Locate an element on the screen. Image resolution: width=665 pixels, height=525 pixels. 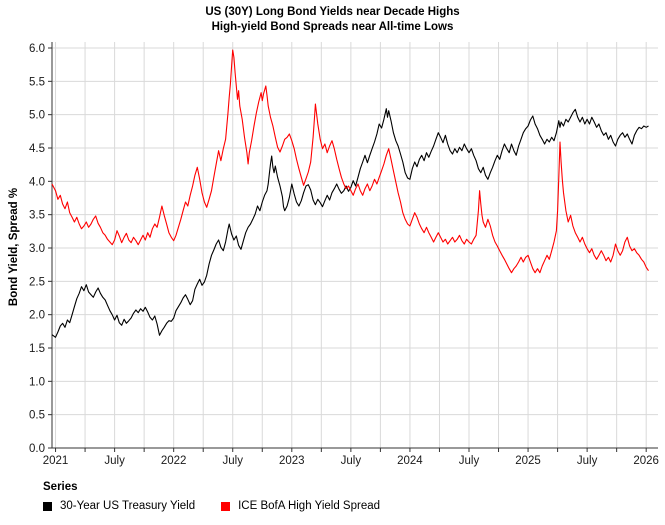
legend-label: ICE BofA High Yield Spread is located at coordinates (309, 506).